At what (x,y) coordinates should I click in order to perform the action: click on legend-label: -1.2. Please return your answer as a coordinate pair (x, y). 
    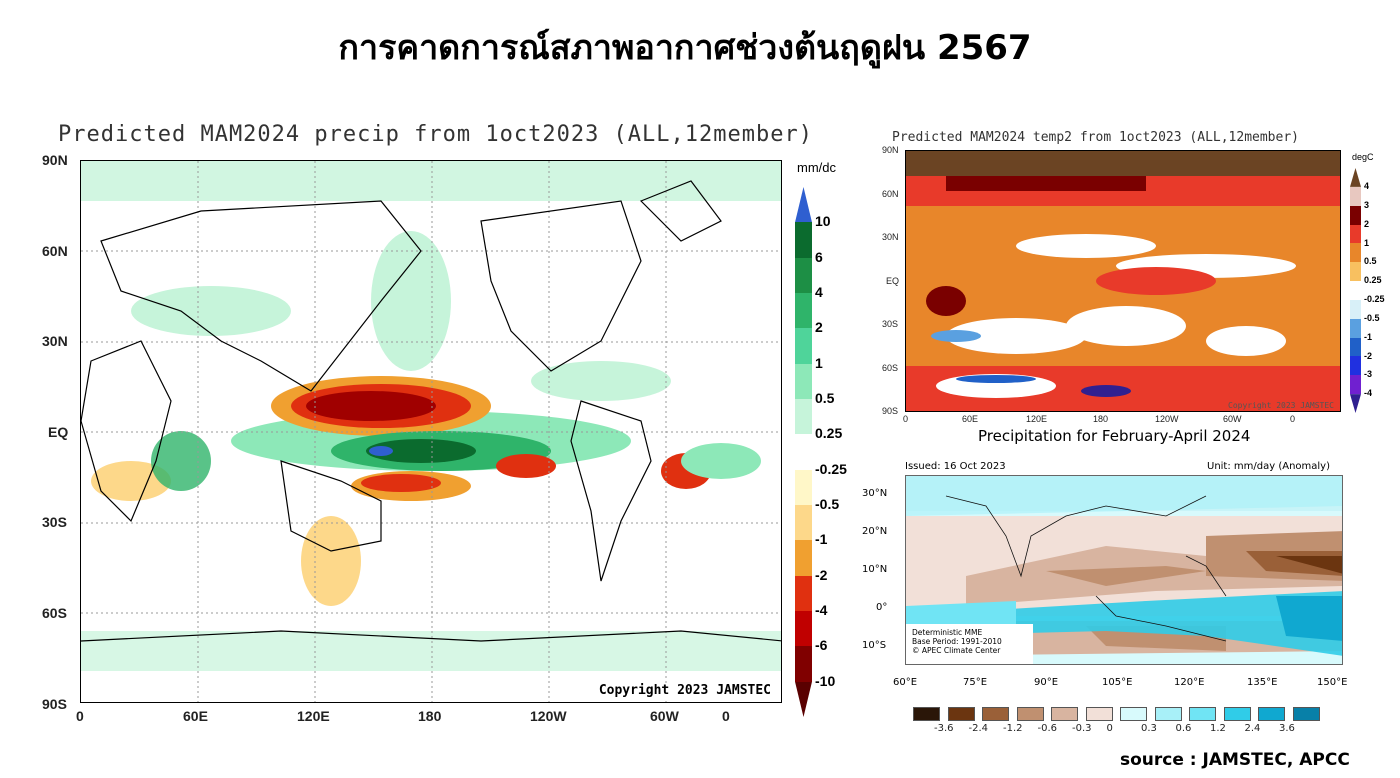
    Looking at the image, I should click on (1013, 728).